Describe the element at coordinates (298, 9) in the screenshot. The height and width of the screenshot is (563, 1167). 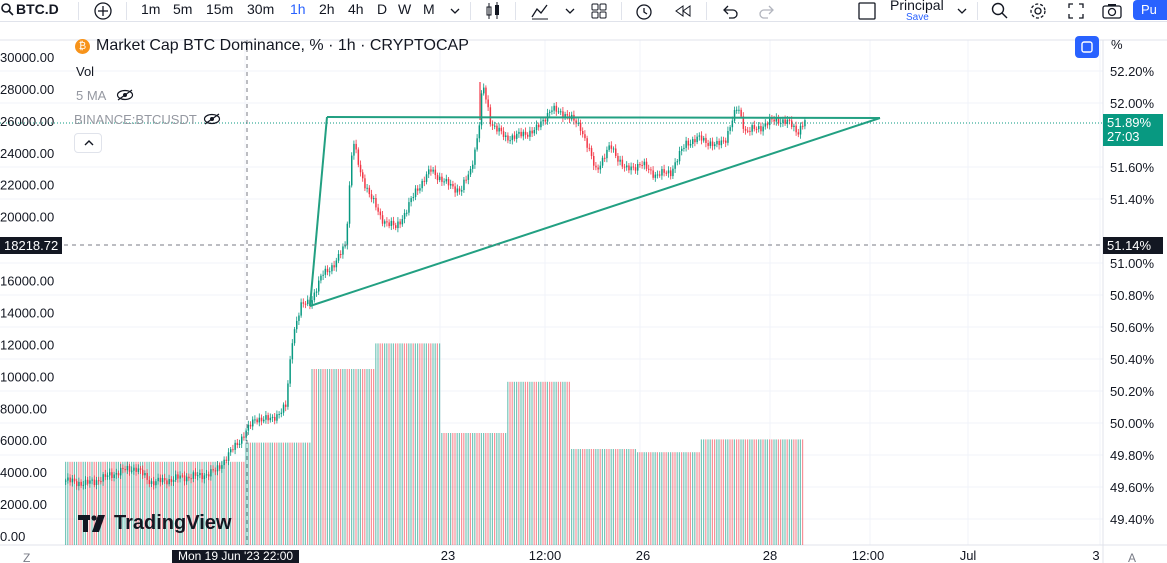
I see `interval-1h: 1h` at that location.